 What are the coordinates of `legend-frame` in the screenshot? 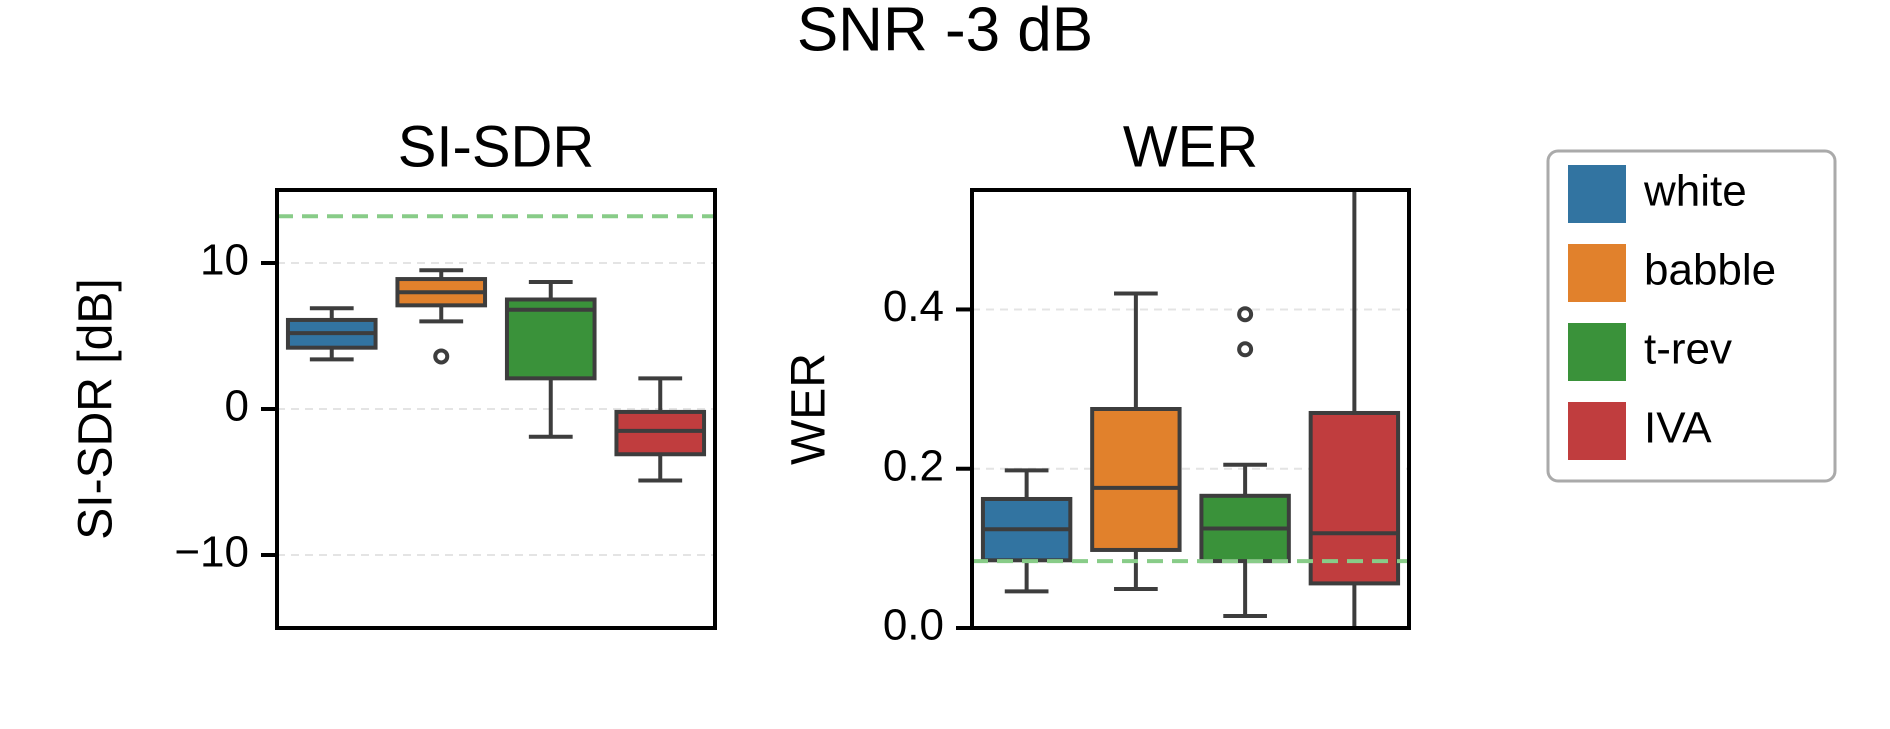 It's located at (1691, 316).